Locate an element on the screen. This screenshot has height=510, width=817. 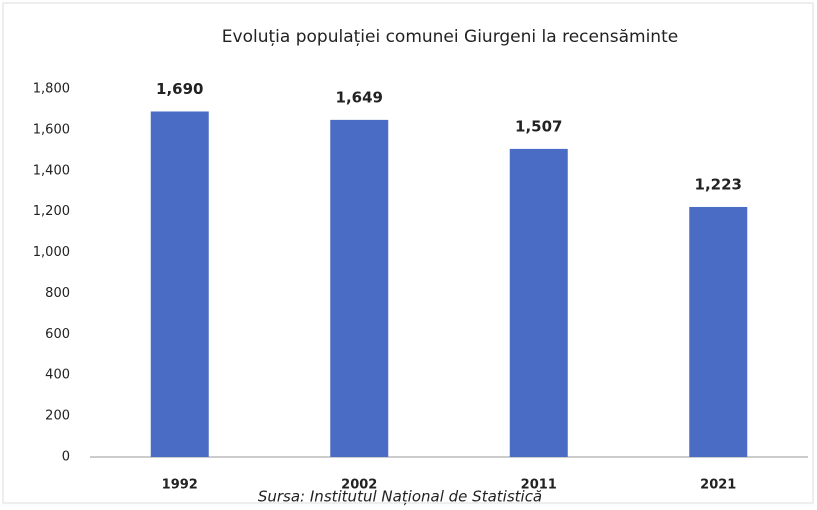
y-tick-label: 1,400 is located at coordinates (51, 170).